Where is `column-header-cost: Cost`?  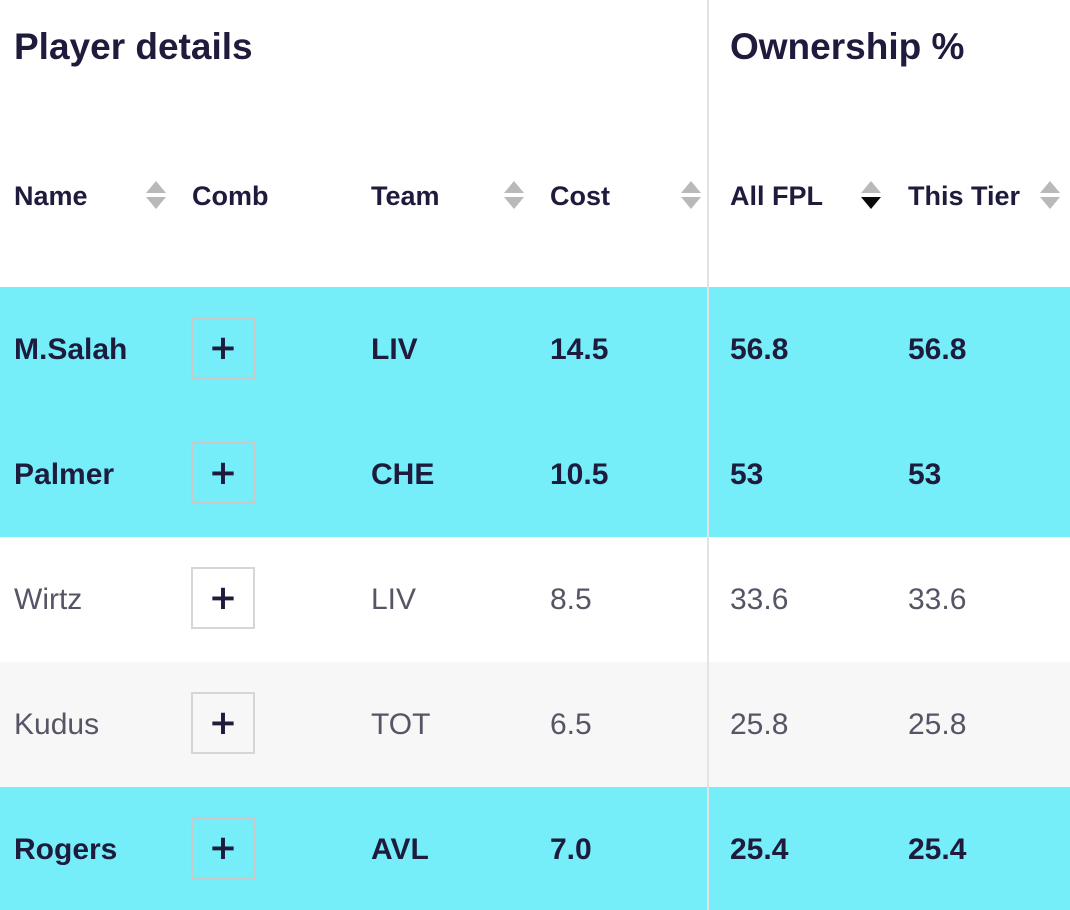
column-header-cost: Cost is located at coordinates (580, 195).